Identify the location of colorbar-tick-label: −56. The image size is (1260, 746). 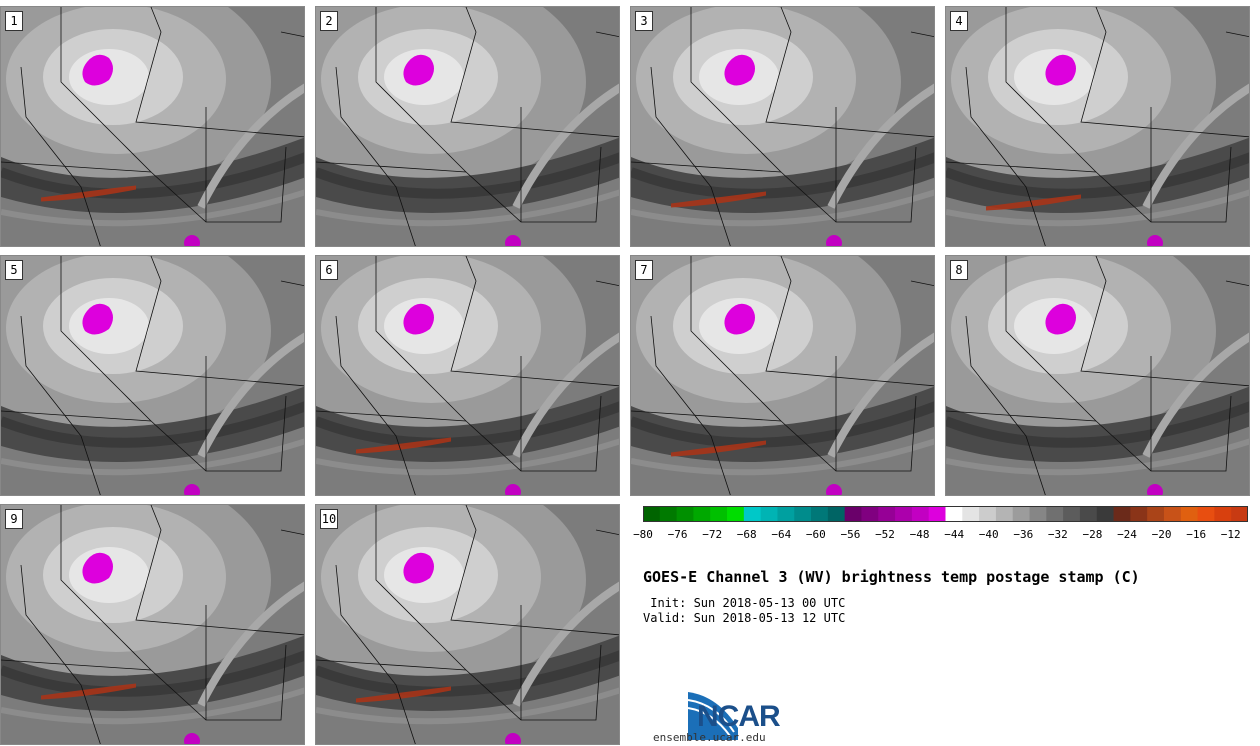
(850, 534).